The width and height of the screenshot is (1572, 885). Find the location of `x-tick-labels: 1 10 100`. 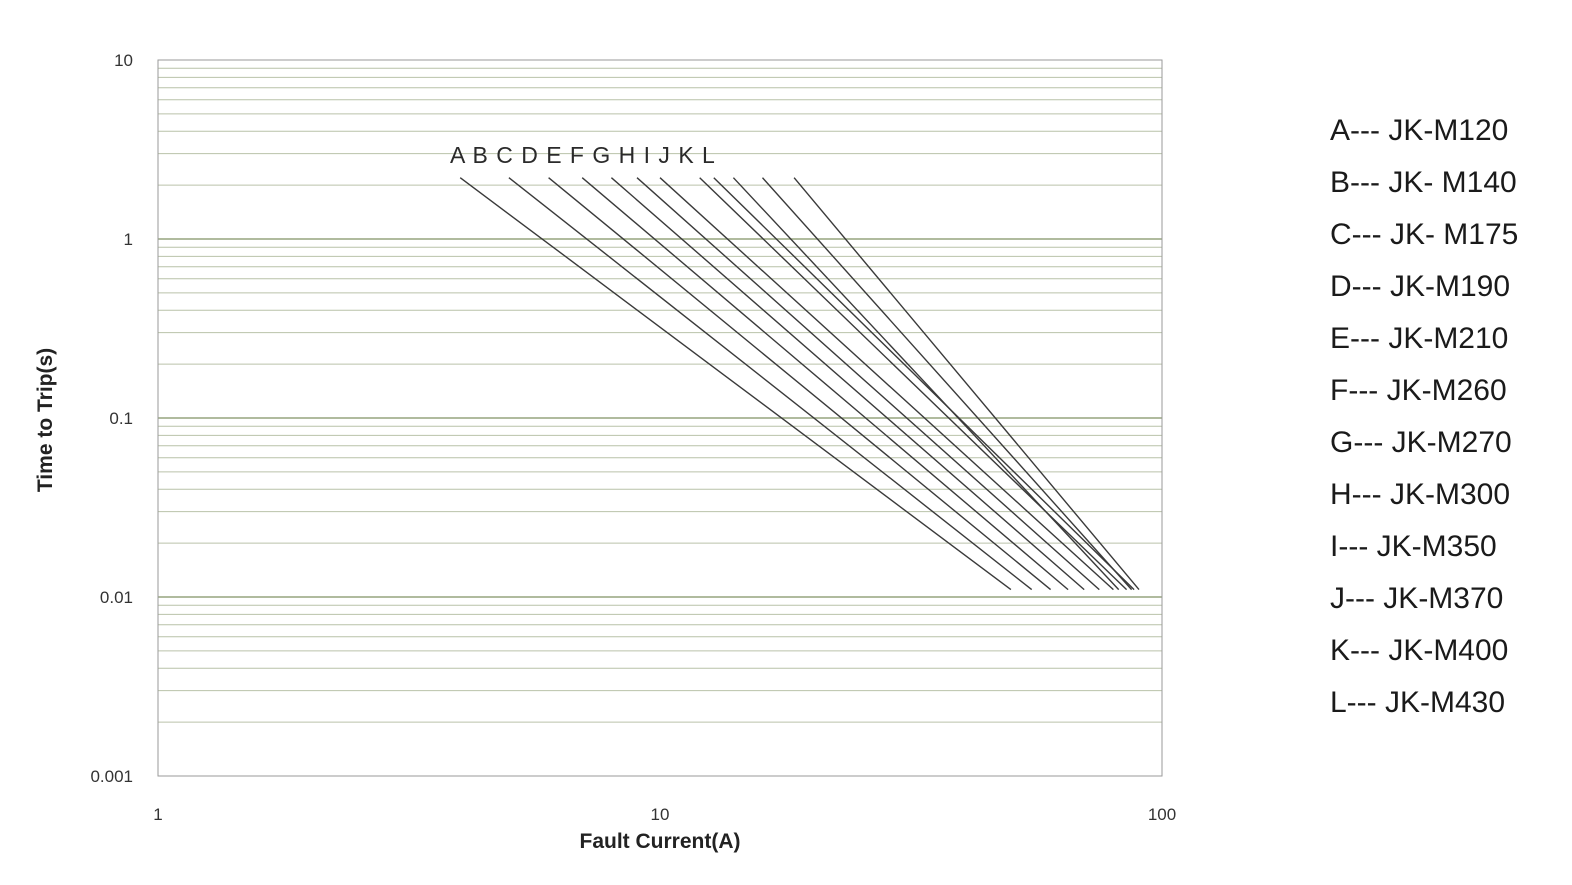

x-tick-labels: 1 10 100 is located at coordinates (664, 814).